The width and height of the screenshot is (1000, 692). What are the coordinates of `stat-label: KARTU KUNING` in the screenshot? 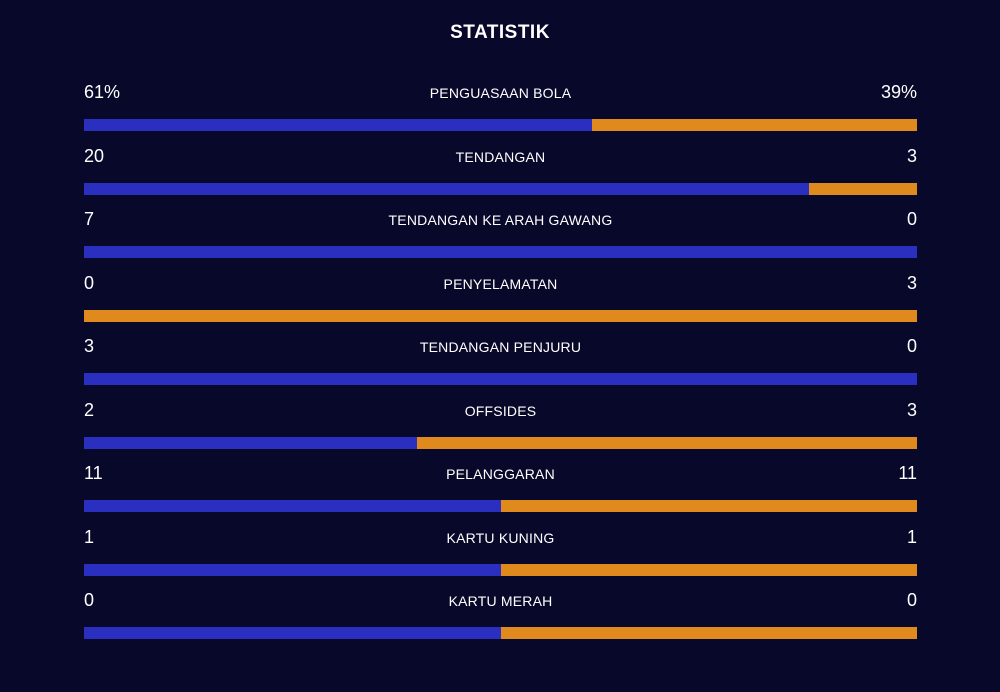 It's located at (500, 537).